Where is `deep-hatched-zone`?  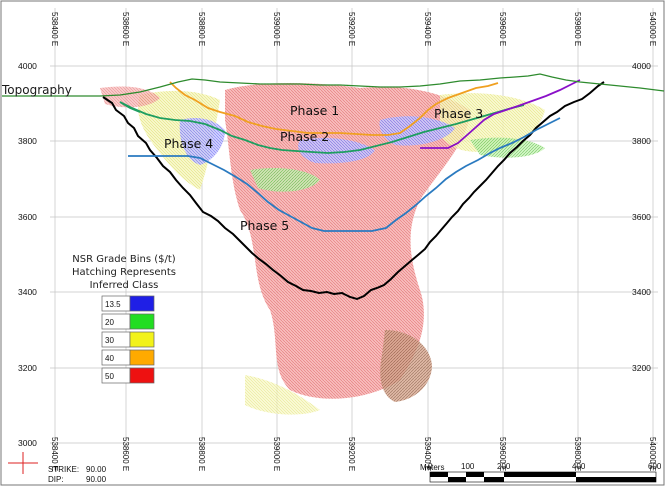 deep-hatched-zone is located at coordinates (406, 366).